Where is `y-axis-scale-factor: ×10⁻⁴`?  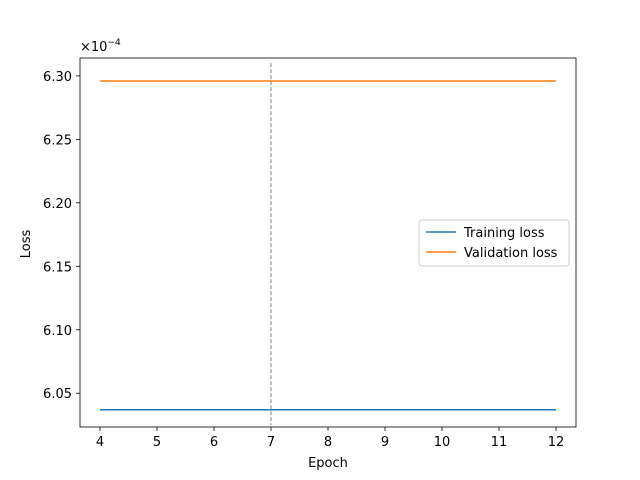 y-axis-scale-factor: ×10⁻⁴ is located at coordinates (100, 46).